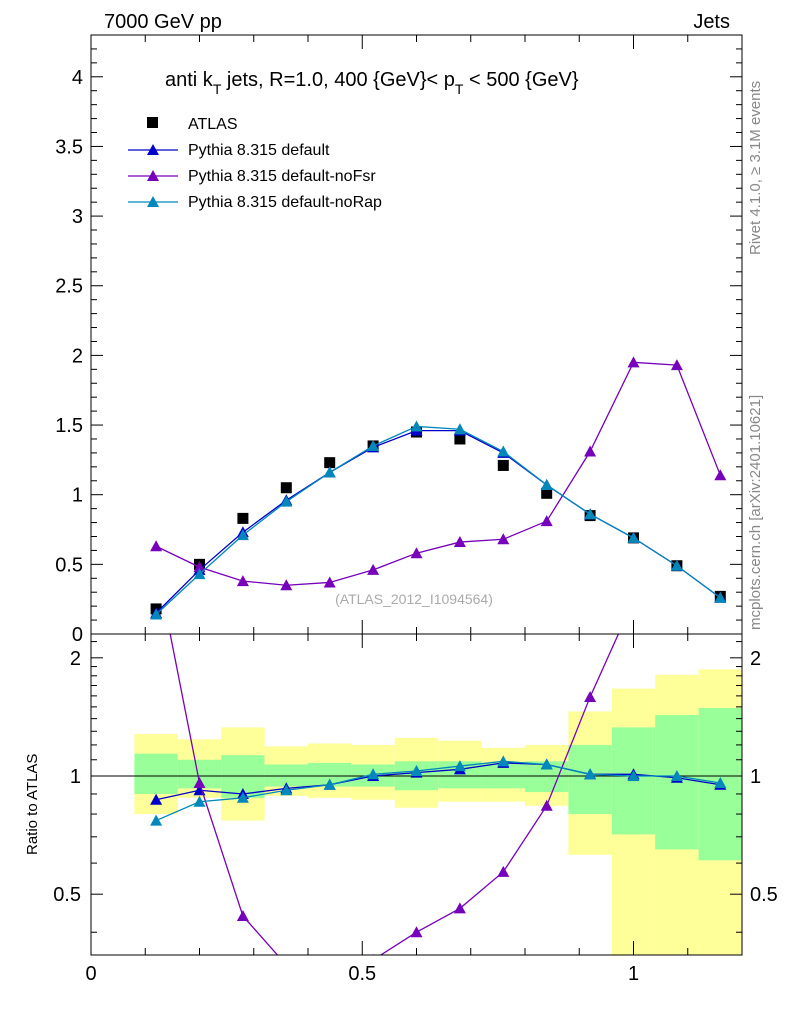 The image size is (786, 1024). I want to click on analysis-watermark: (ATLAS_2012_I1094564), so click(414, 599).